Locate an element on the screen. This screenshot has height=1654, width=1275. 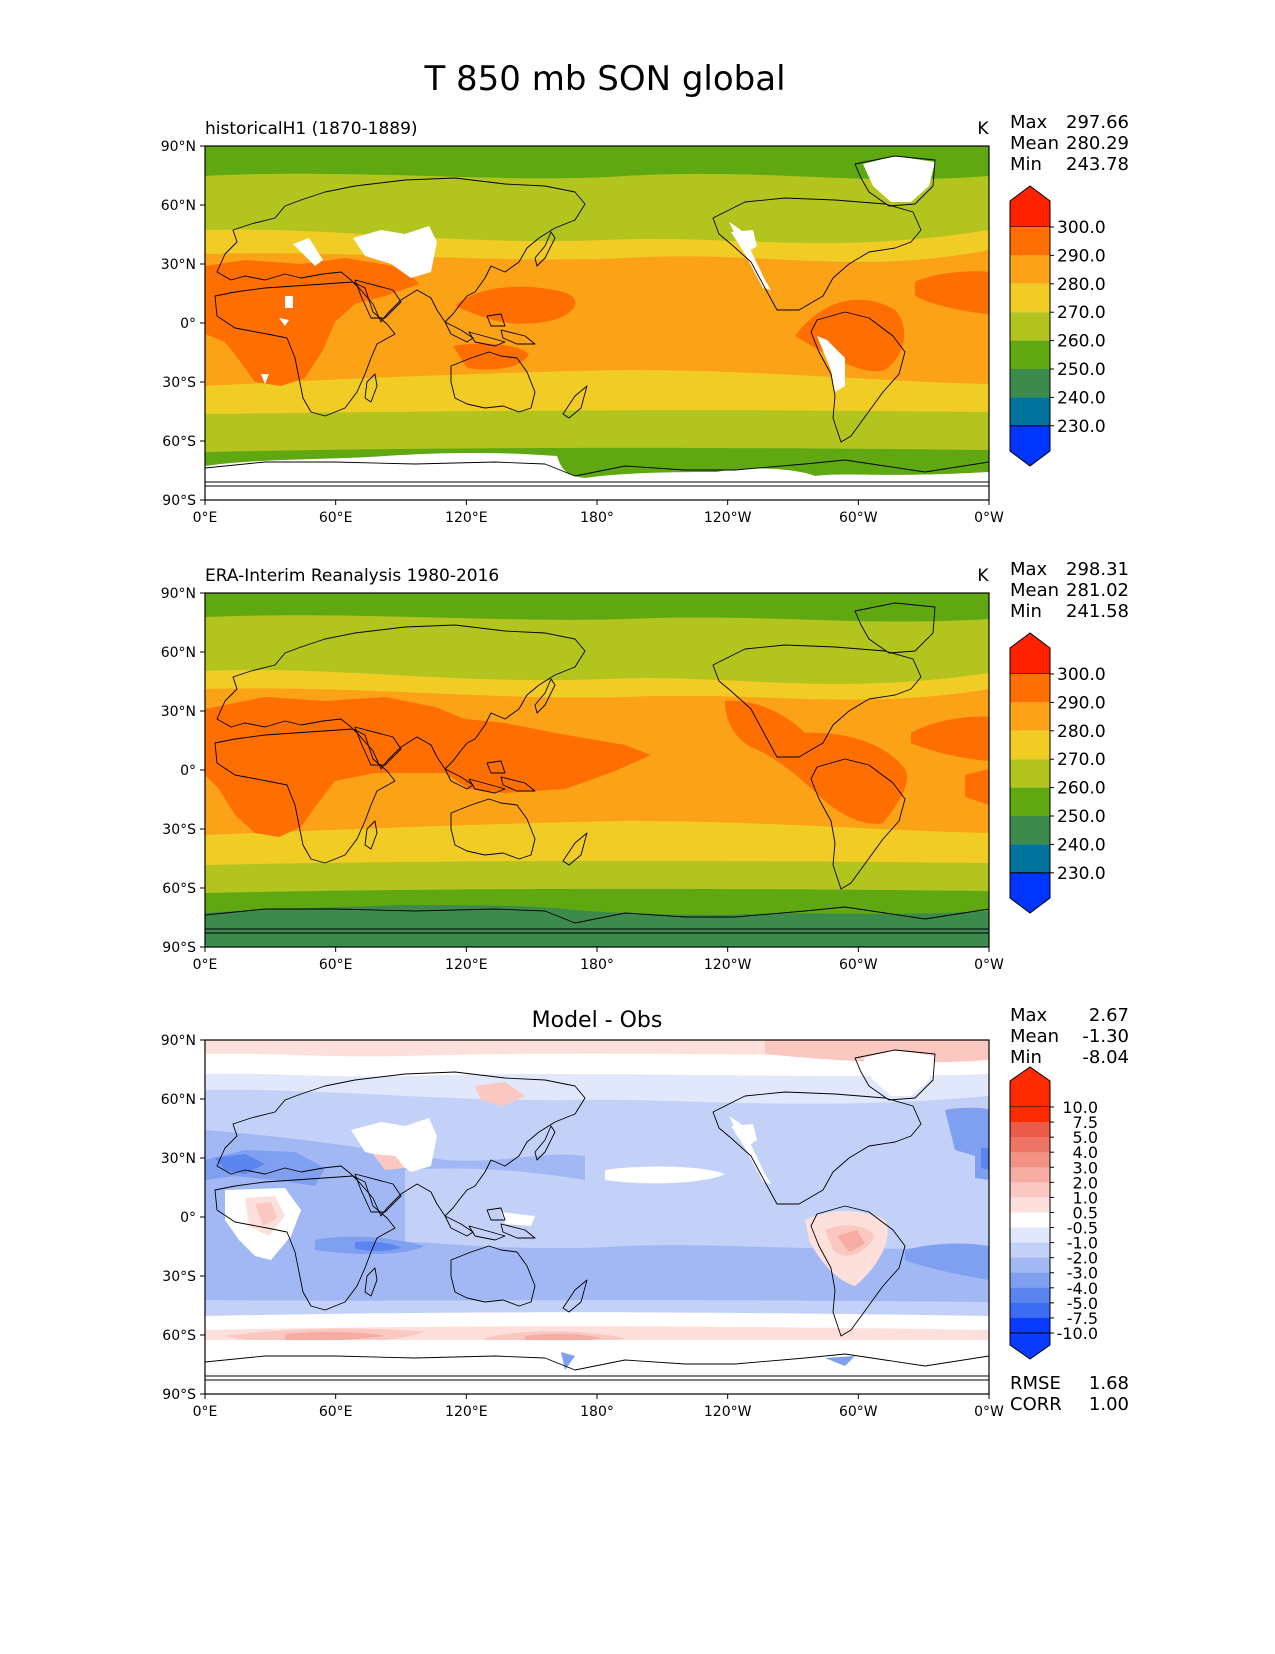
cbar-label: -4.0 is located at coordinates (1082, 1288).